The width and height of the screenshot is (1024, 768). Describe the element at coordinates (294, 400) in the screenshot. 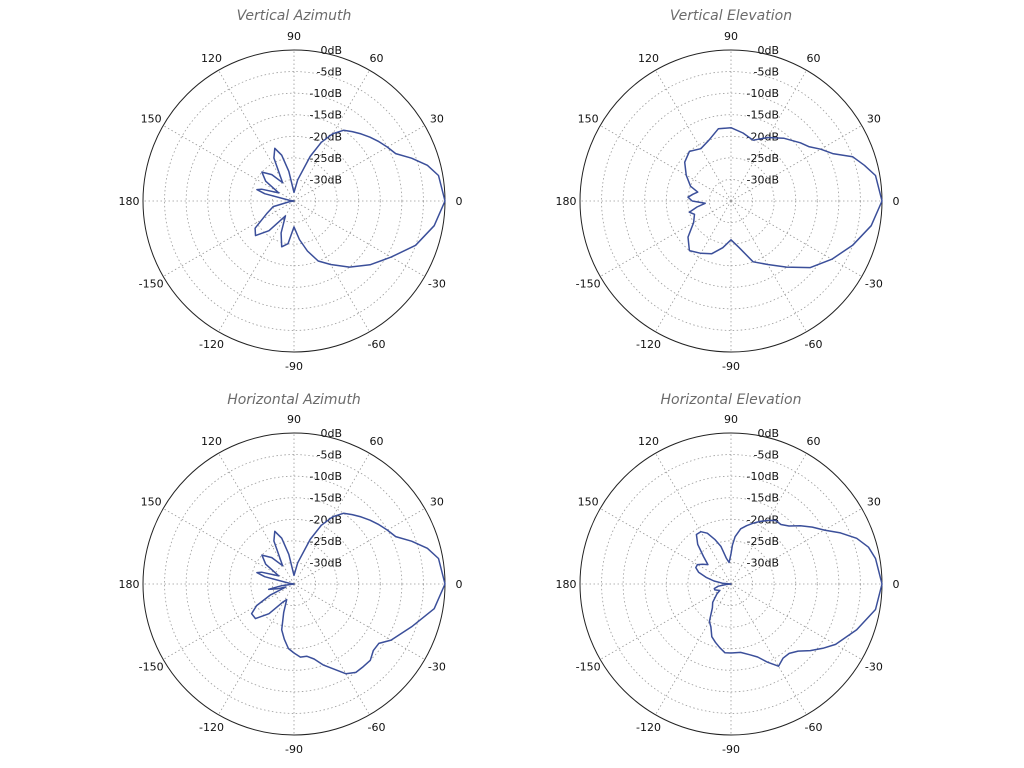

I see `plot-title-horizontal-azimuth: Horizontal Azimuth` at that location.